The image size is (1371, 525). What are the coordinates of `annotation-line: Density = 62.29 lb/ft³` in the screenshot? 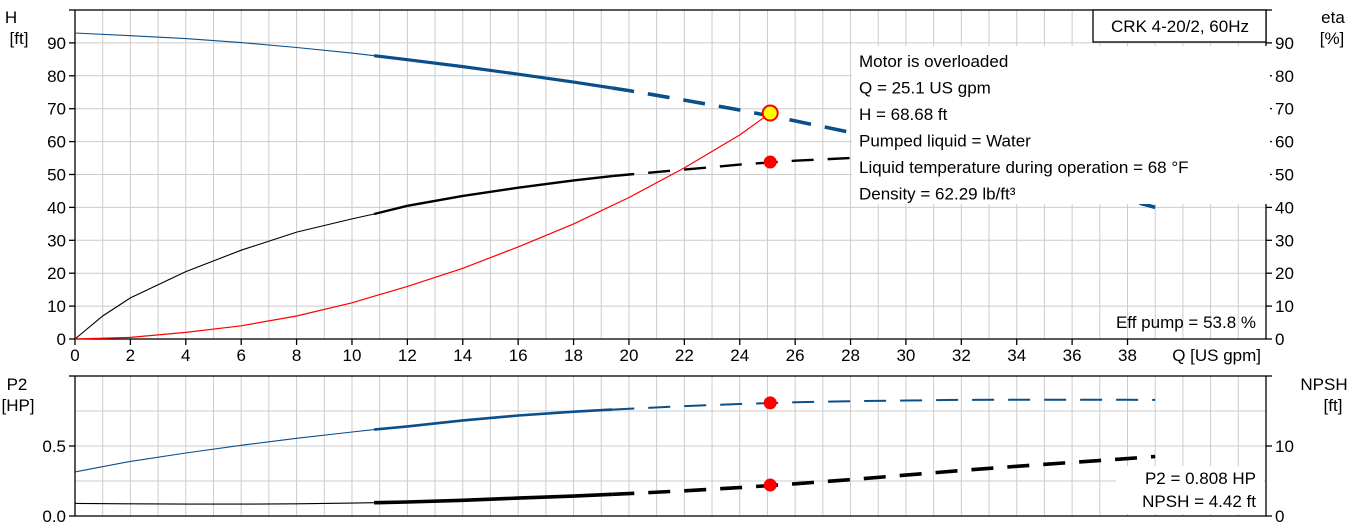 It's located at (937, 194).